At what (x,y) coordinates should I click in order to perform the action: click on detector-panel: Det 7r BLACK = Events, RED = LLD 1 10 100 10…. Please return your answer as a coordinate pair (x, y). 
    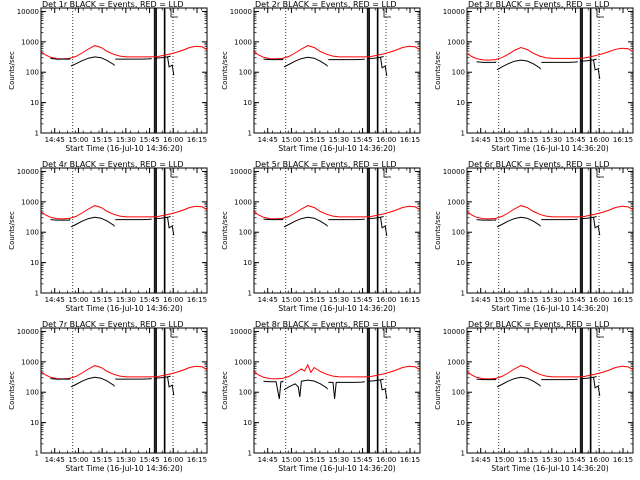
    Looking at the image, I should click on (106, 400).